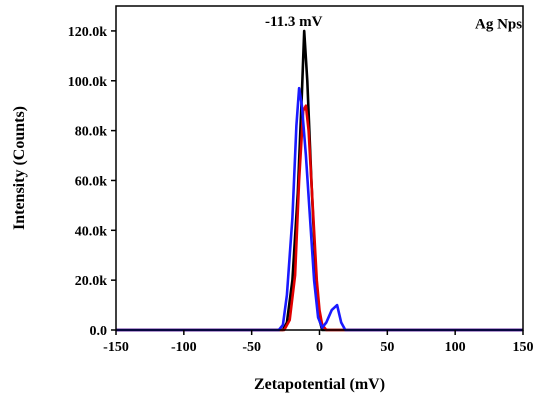 The image size is (550, 400). Describe the element at coordinates (498, 24) in the screenshot. I see `sample-label: Ag Nps` at that location.